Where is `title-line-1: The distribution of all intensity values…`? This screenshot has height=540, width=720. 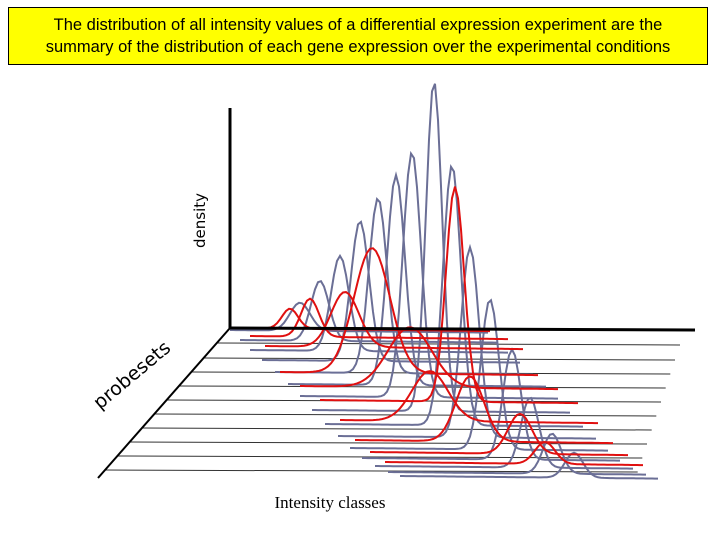
title-line-1: The distribution of all intensity values… is located at coordinates (358, 25).